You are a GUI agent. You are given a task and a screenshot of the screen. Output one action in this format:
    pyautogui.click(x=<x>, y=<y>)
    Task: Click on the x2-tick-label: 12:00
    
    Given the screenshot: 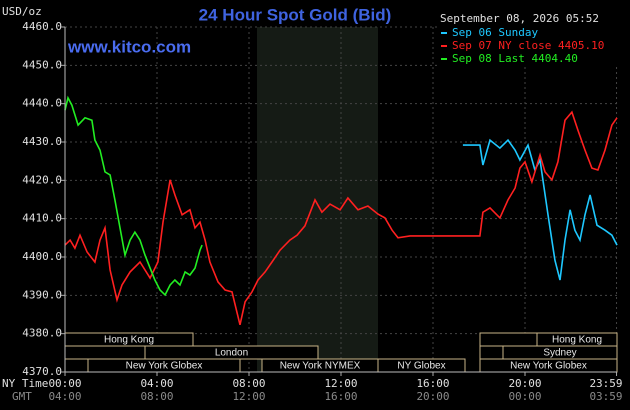 What is the action you would take?
    pyautogui.click(x=248, y=396)
    